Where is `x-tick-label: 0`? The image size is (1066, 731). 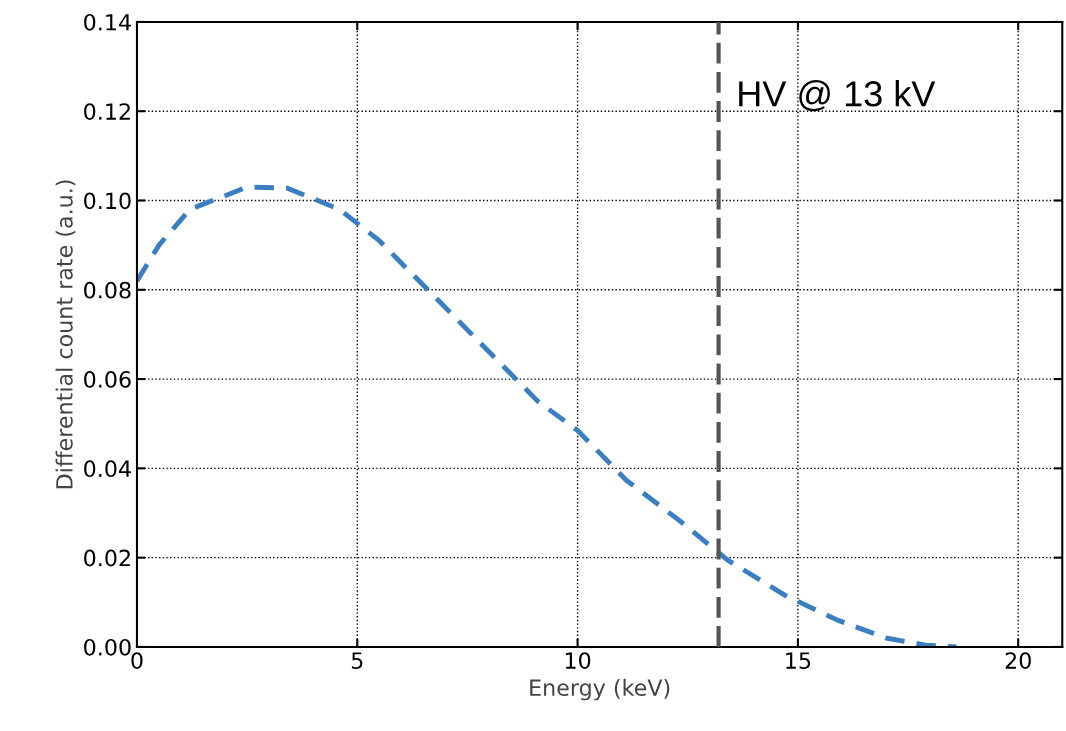 x-tick-label: 0 is located at coordinates (137, 660).